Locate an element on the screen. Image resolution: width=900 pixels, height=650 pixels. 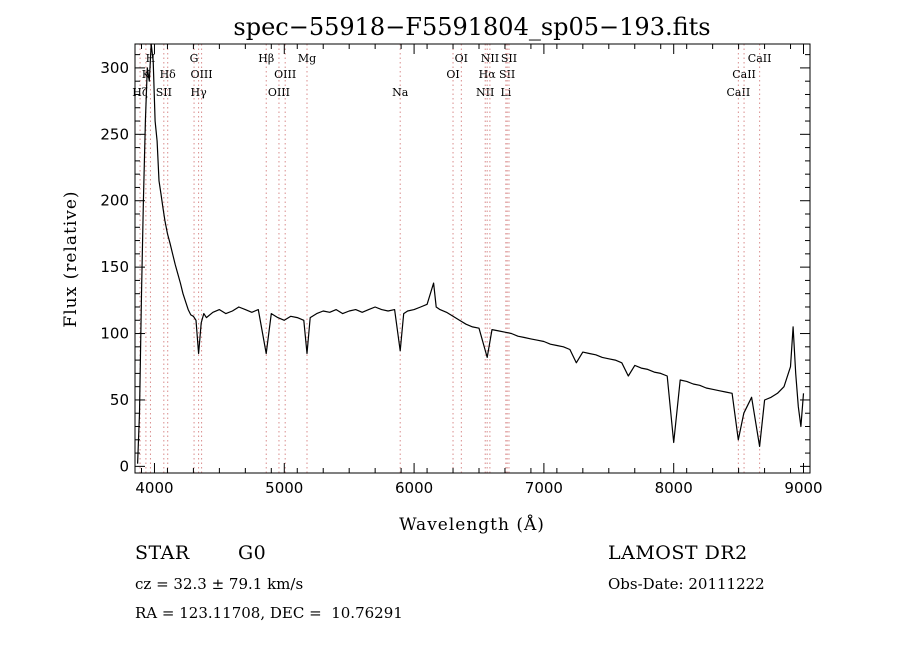
observation-date: Obs-Date: 20111222 is located at coordinates (686, 584).